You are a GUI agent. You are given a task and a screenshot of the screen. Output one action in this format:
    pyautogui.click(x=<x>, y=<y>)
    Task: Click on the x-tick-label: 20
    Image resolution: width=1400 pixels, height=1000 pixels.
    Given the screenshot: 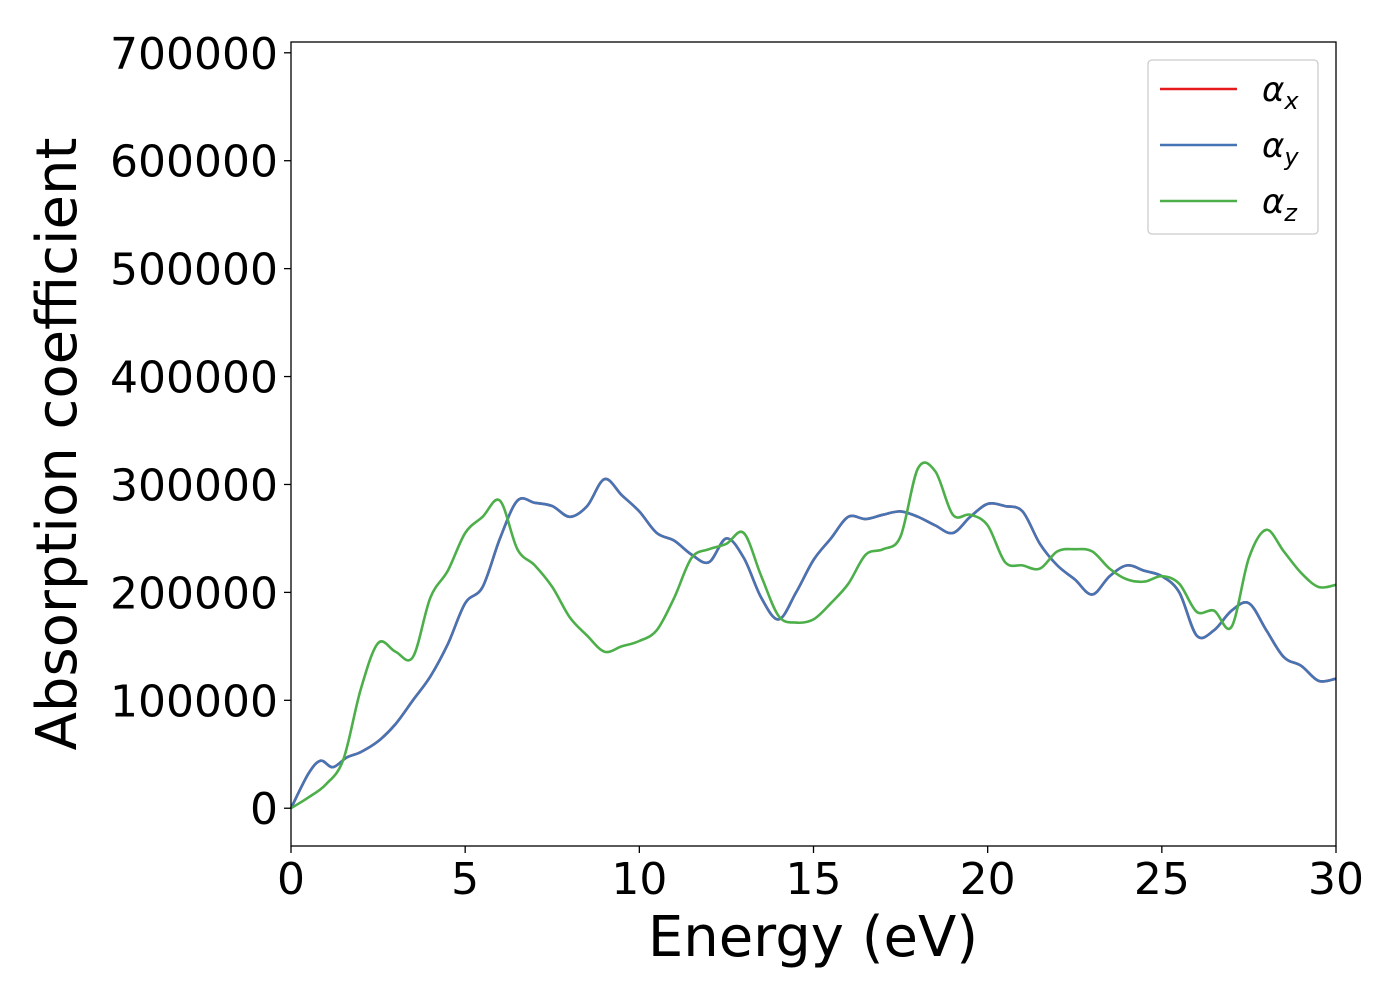 What is the action you would take?
    pyautogui.click(x=988, y=879)
    